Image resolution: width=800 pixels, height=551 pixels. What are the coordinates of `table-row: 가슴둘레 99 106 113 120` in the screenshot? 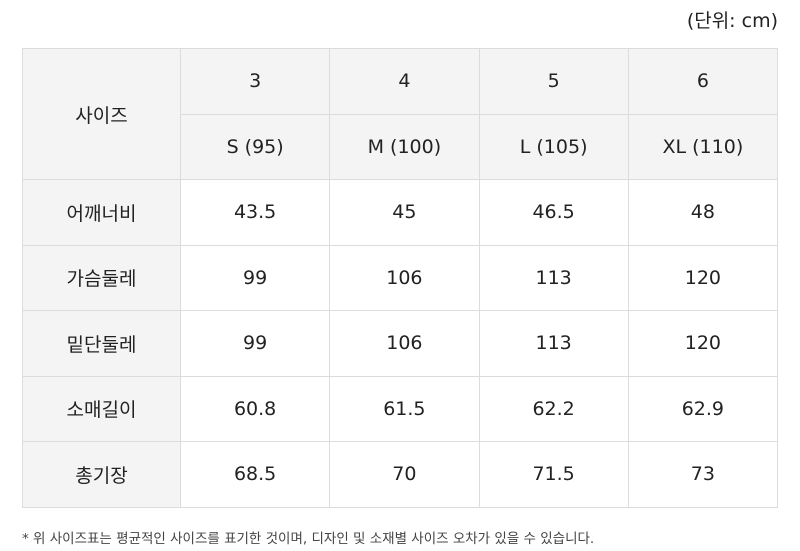 It's located at (400, 277).